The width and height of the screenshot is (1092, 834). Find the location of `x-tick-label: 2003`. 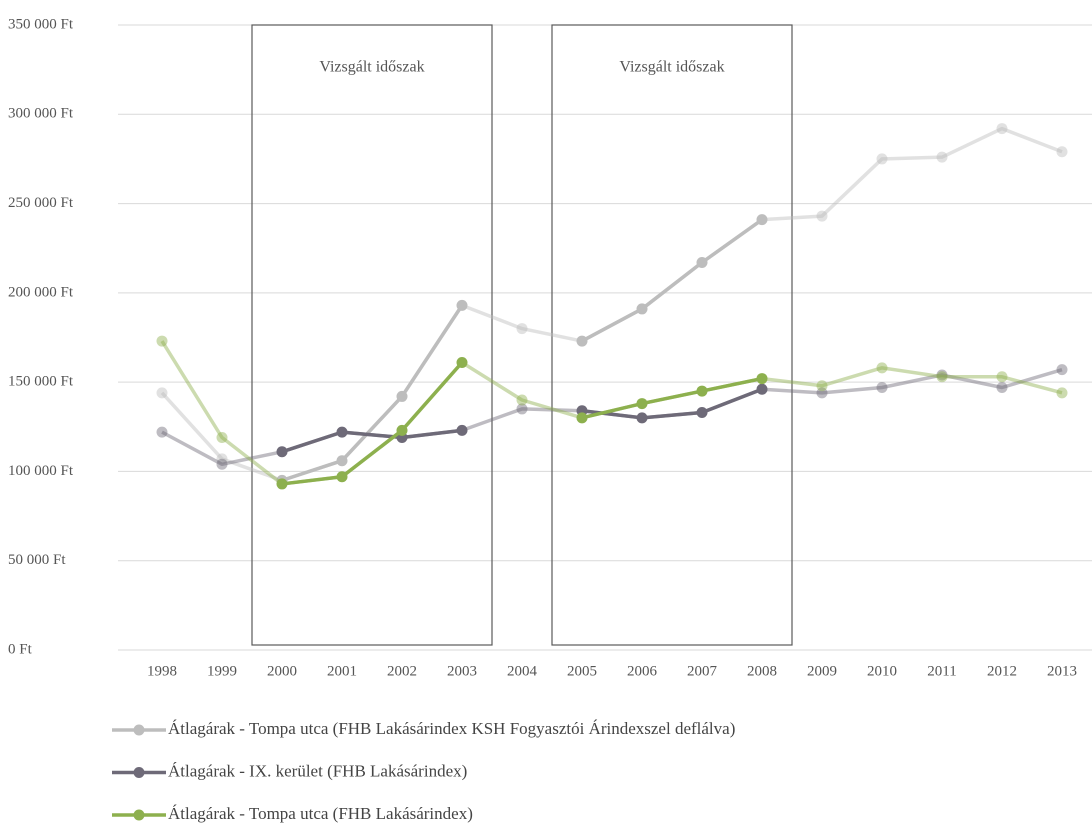

x-tick-label: 2003 is located at coordinates (462, 671).